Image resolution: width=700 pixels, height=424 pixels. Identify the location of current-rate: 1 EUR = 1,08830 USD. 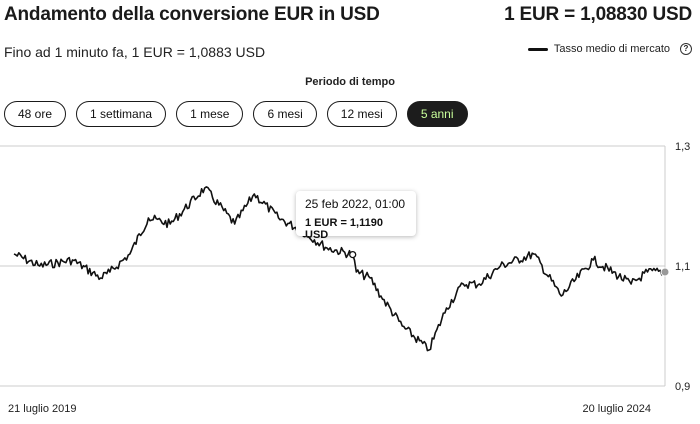
(598, 14).